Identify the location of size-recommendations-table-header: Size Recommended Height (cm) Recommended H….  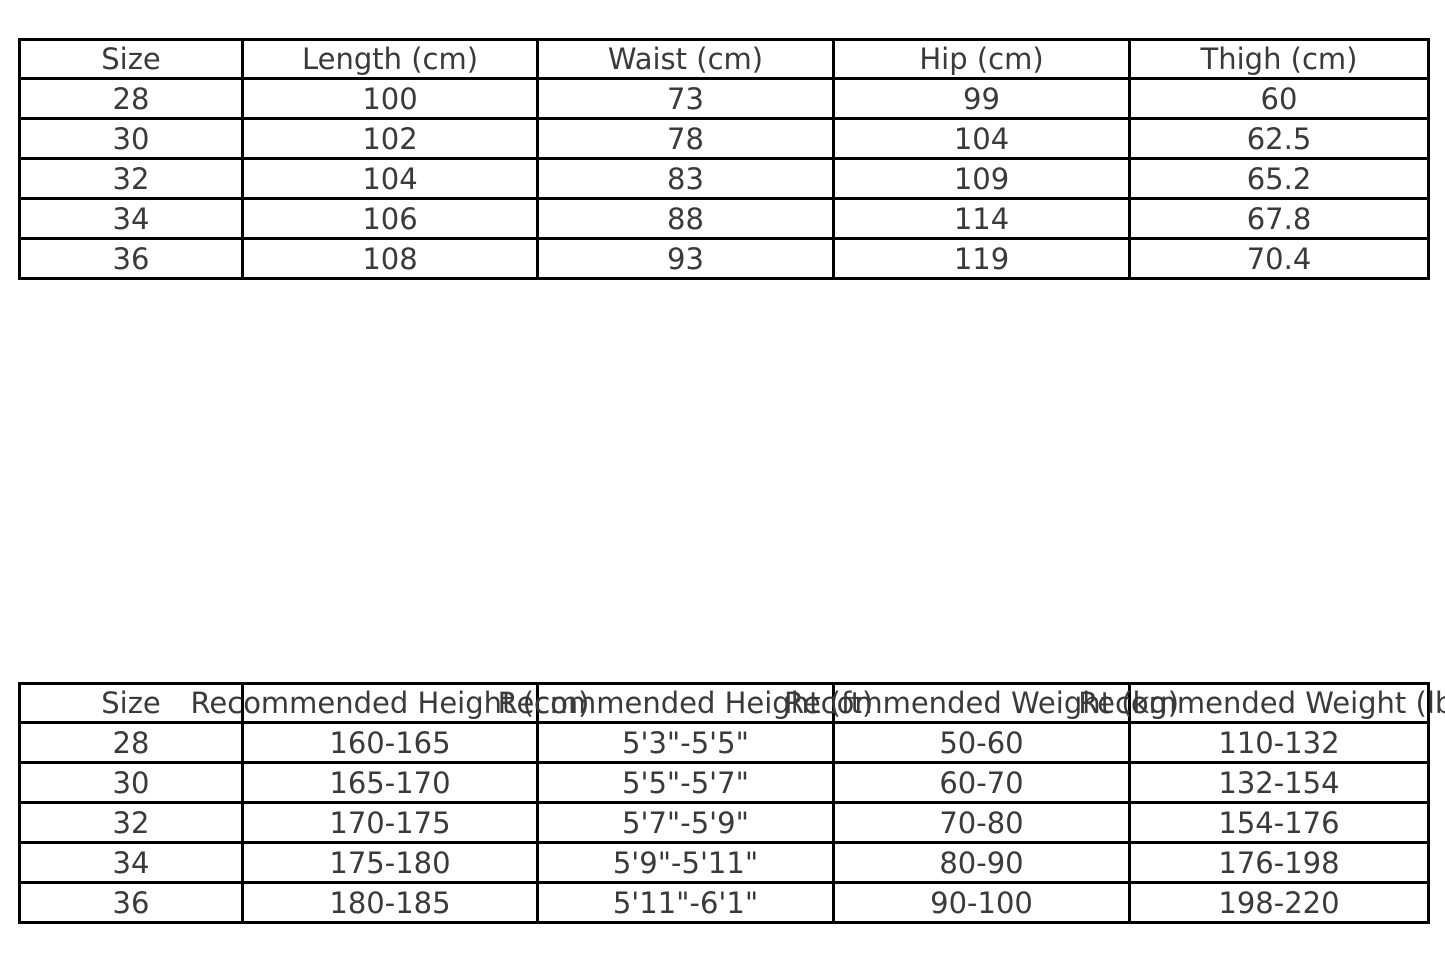
(731, 703).